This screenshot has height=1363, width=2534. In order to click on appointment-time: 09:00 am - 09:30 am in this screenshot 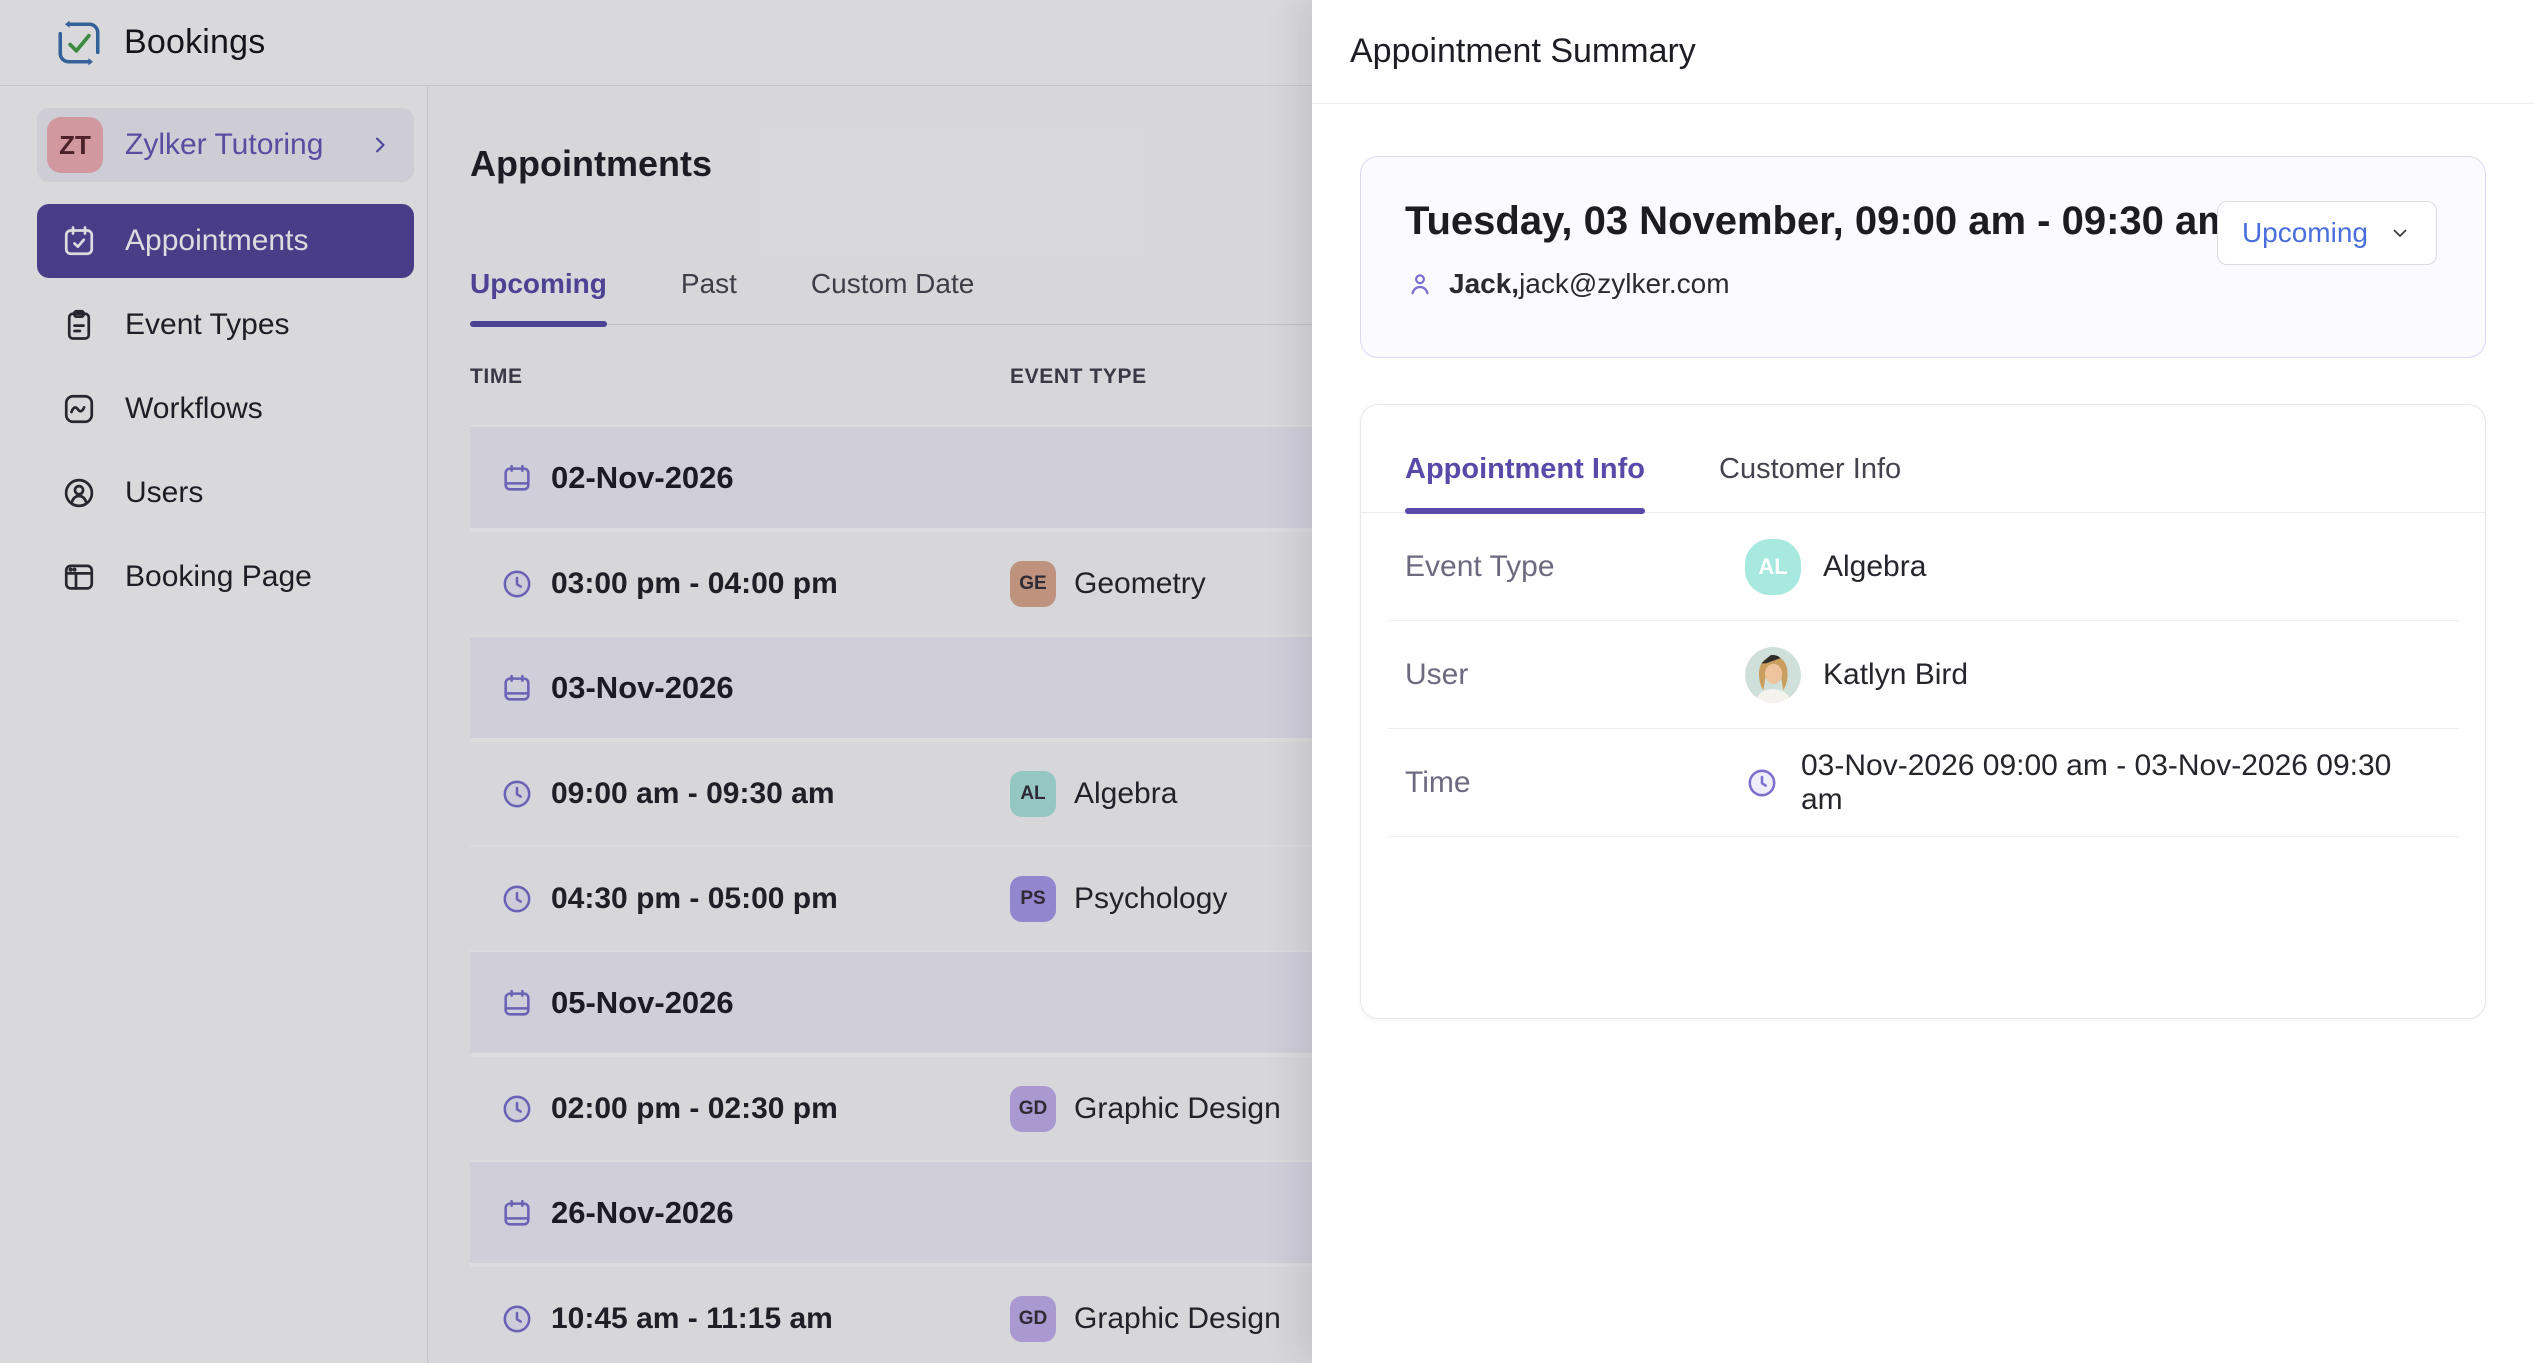, I will do `click(693, 793)`.